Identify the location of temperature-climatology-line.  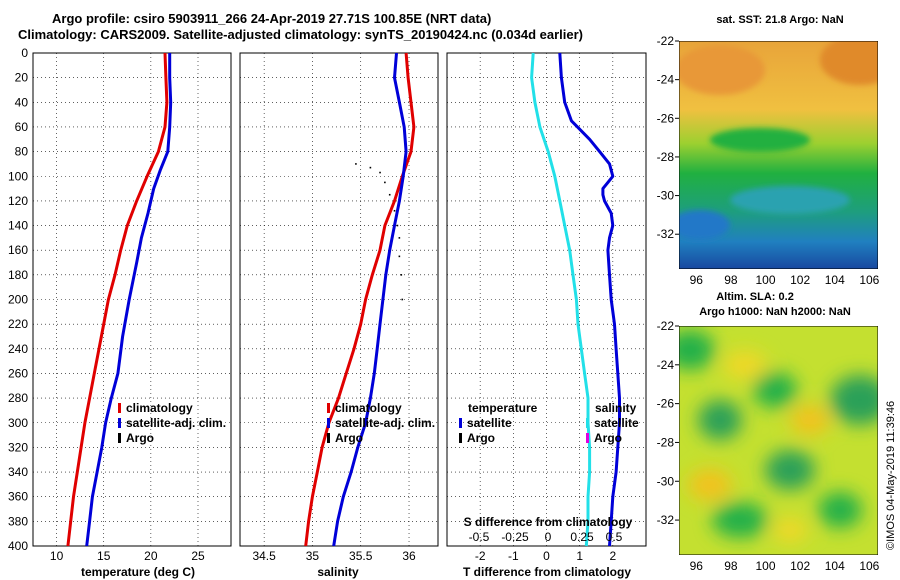
(117, 299).